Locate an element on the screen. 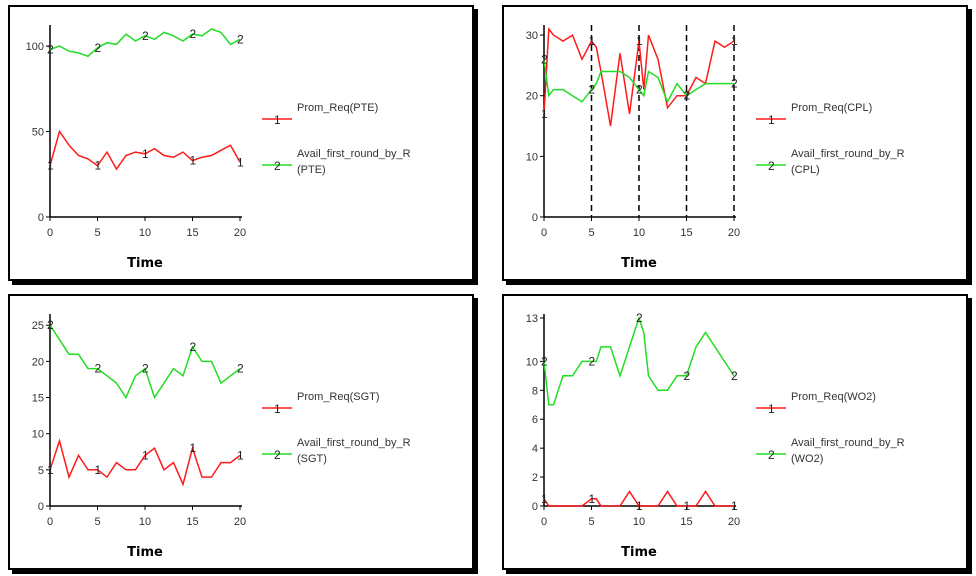 This screenshot has height=576, width=976. y-tick-label: 13 is located at coordinates (532, 319).